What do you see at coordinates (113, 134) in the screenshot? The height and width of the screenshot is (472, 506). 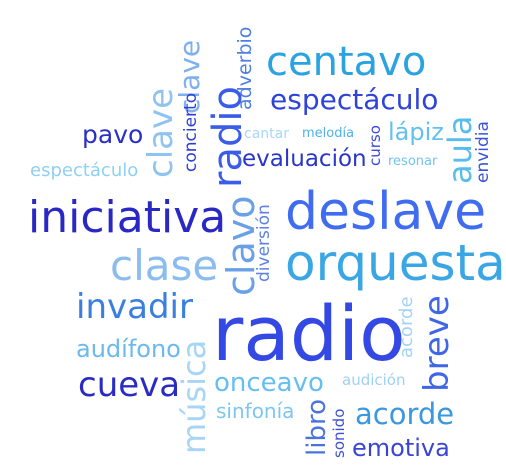 I see `word-pavo: pavo` at bounding box center [113, 134].